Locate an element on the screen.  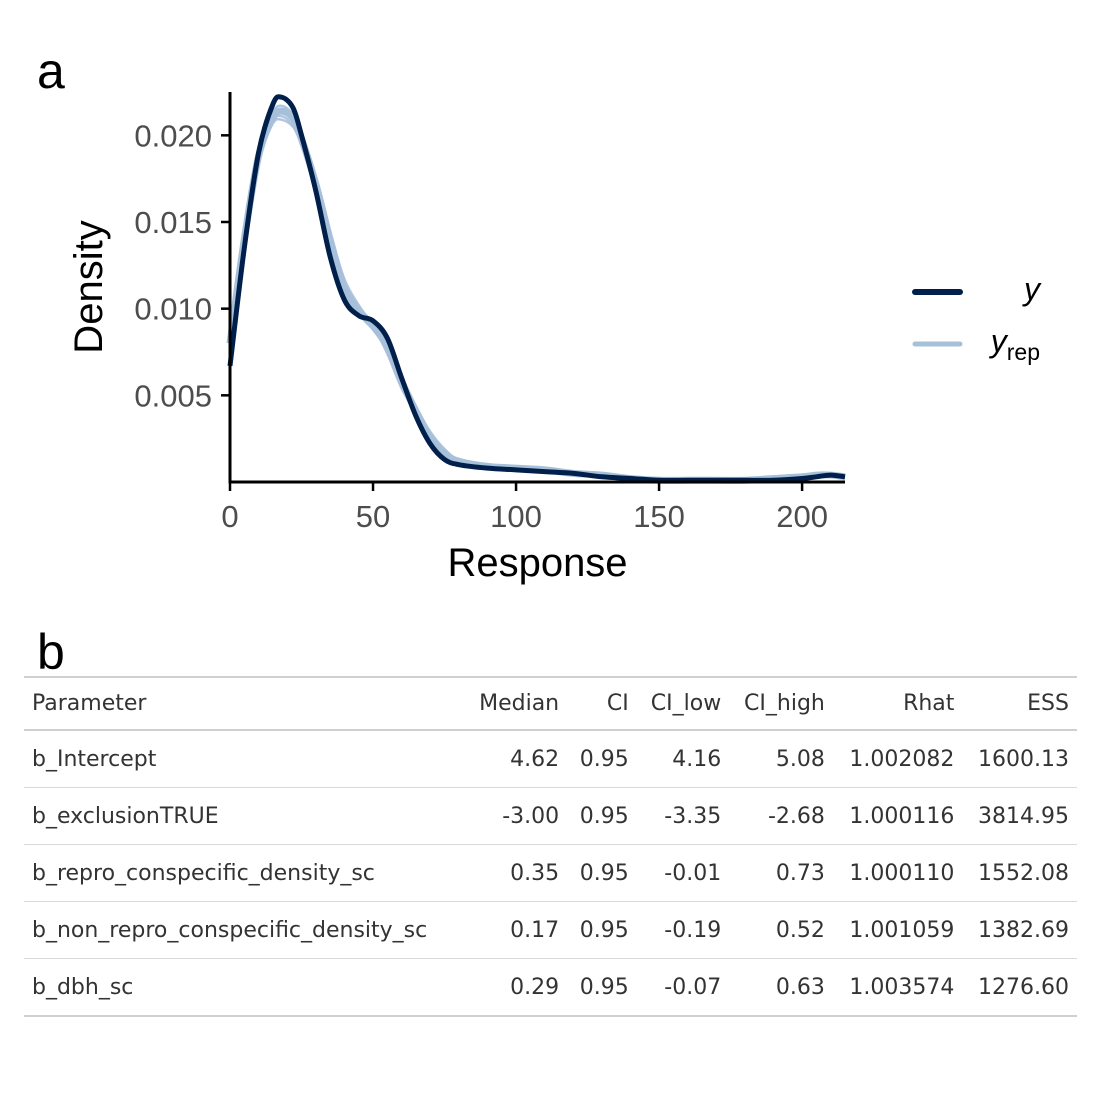
table-cell-median: -3.00 is located at coordinates (531, 816).